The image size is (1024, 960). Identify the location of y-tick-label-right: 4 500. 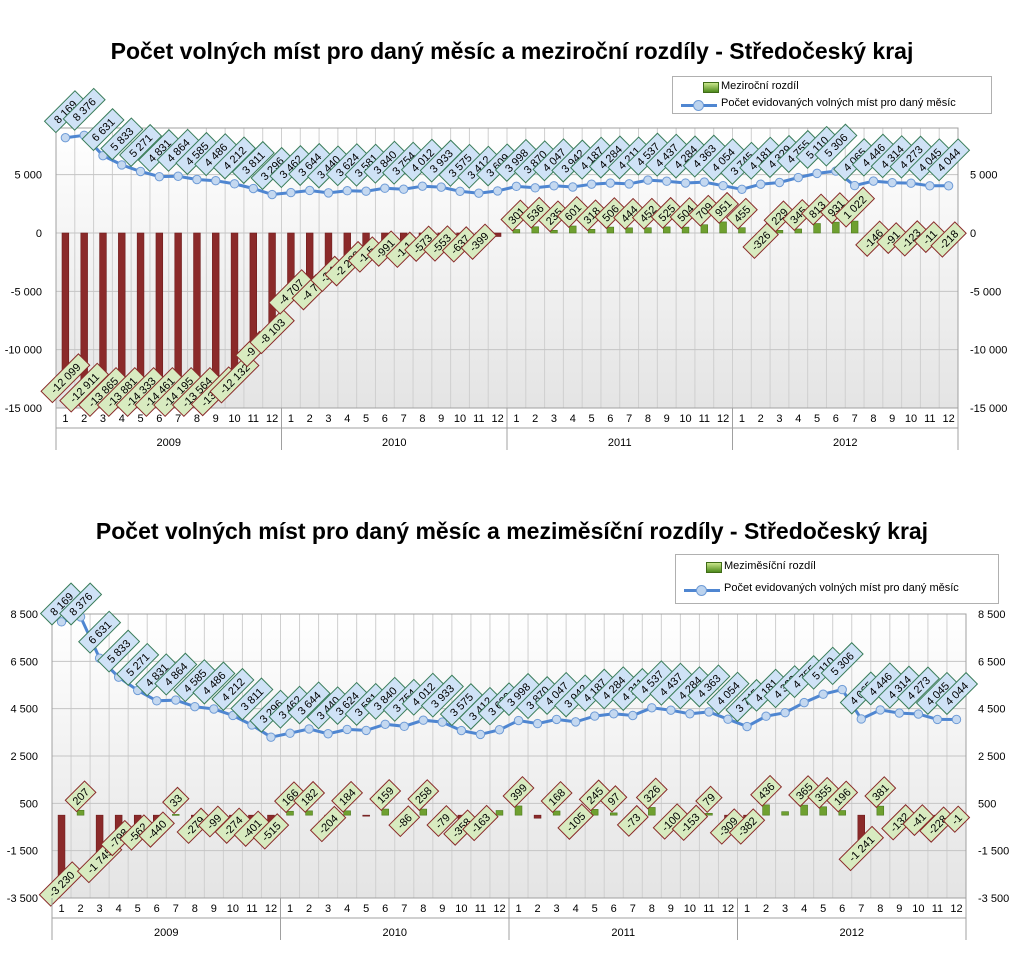
(992, 710).